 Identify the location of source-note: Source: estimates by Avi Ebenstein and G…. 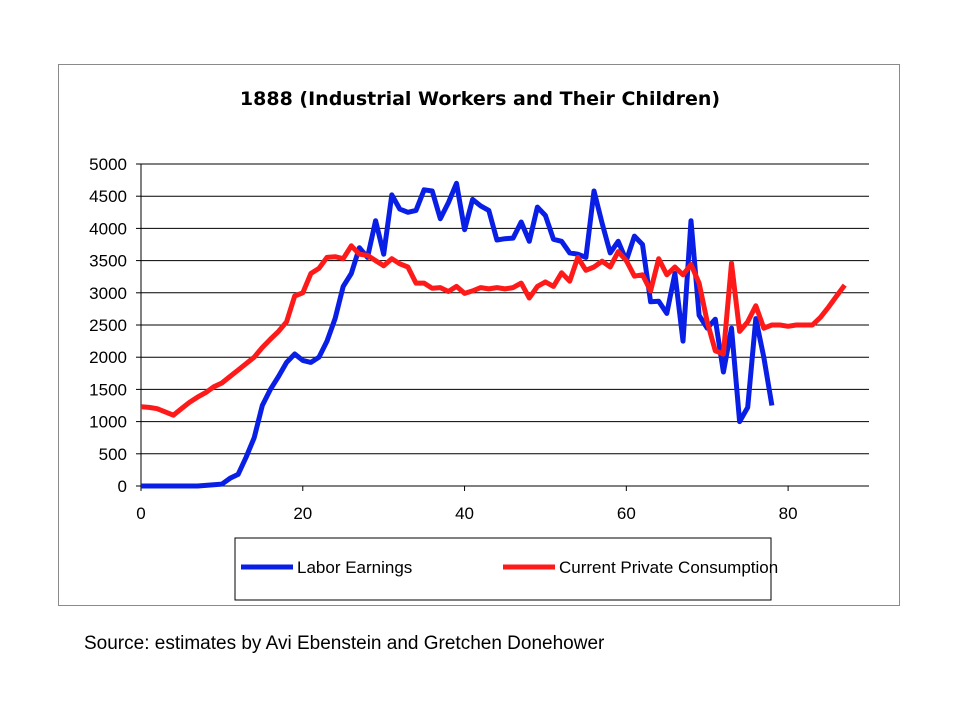
(344, 643).